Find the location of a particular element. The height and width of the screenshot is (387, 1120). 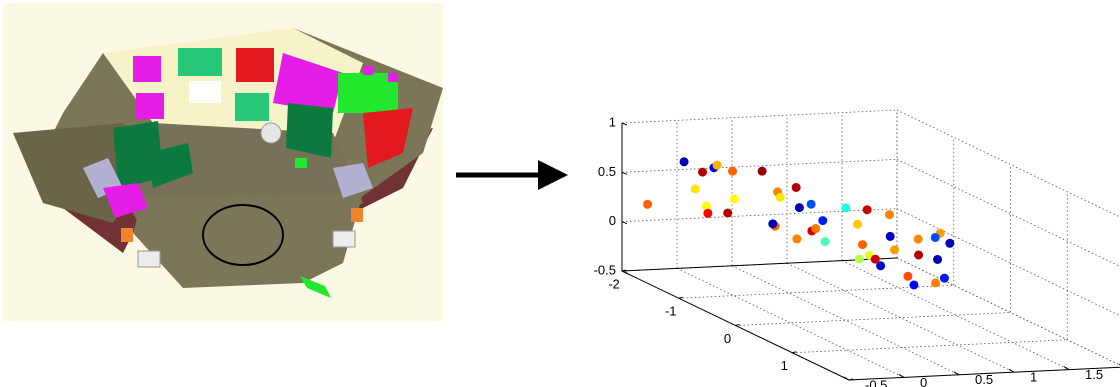

magenta-small is located at coordinates (368, 70).